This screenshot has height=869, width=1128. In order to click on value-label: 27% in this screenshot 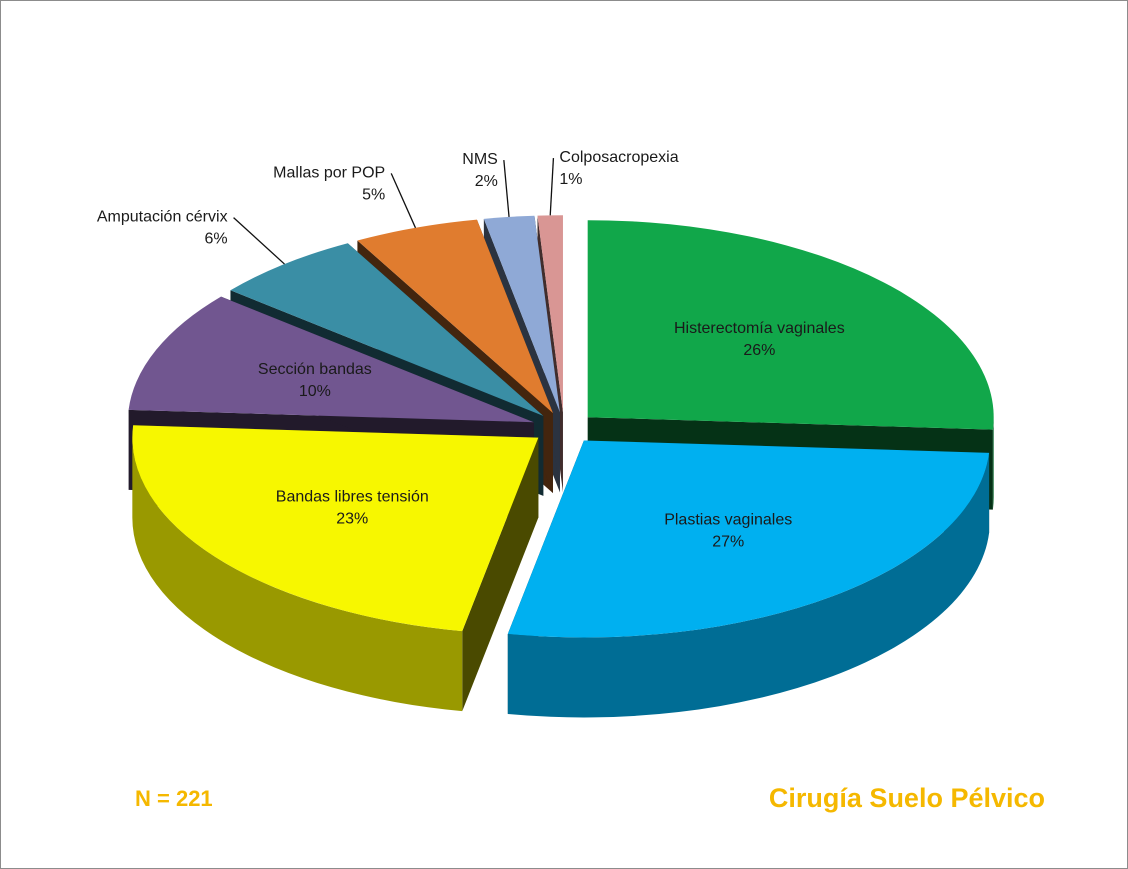, I will do `click(728, 542)`.